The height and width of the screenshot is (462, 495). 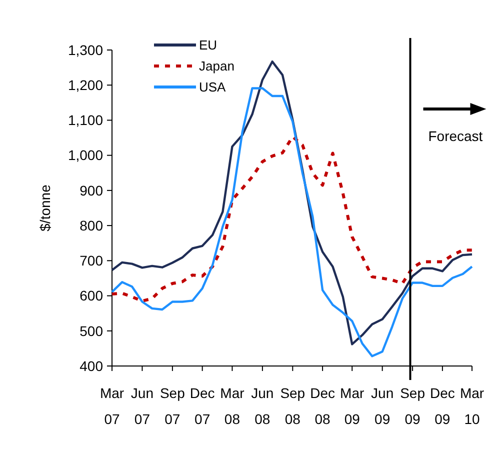 What do you see at coordinates (92, 190) in the screenshot?
I see `y-tick-label: 900` at bounding box center [92, 190].